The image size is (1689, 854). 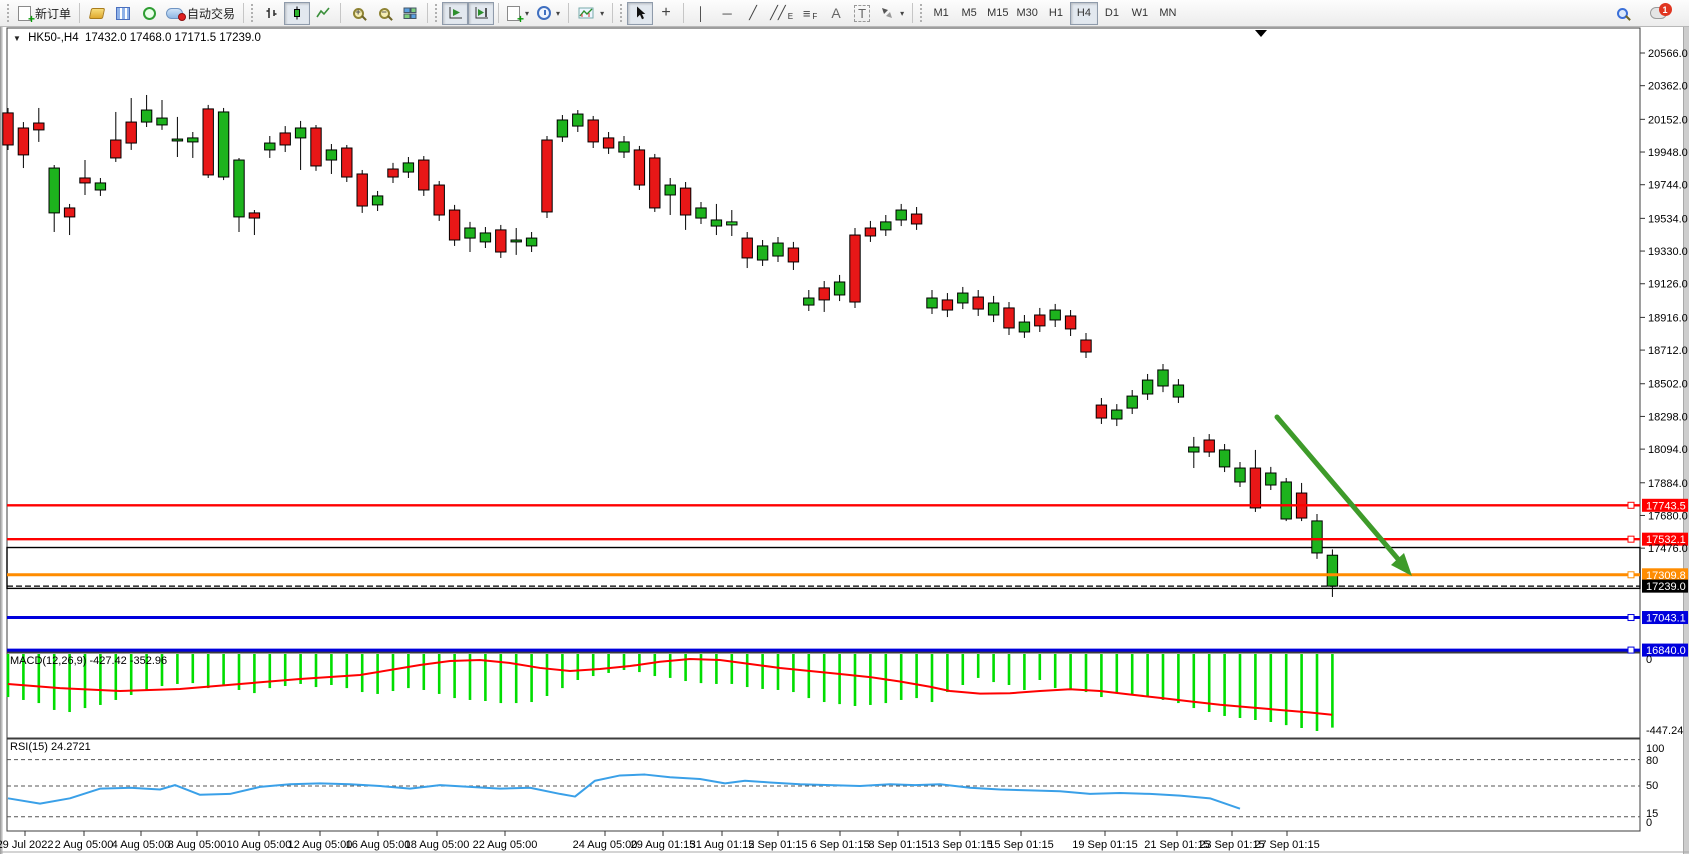 I want to click on horizontal-line-icon: ─, so click(x=727, y=13).